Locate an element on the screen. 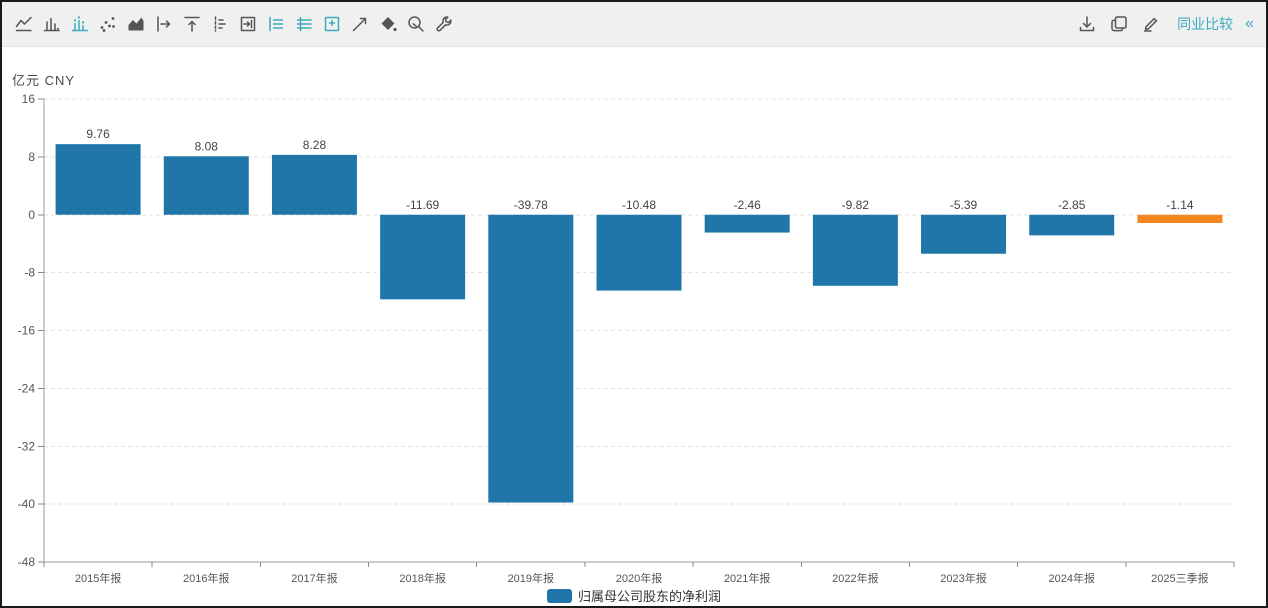  bar-value-label: -10.48 is located at coordinates (639, 205).